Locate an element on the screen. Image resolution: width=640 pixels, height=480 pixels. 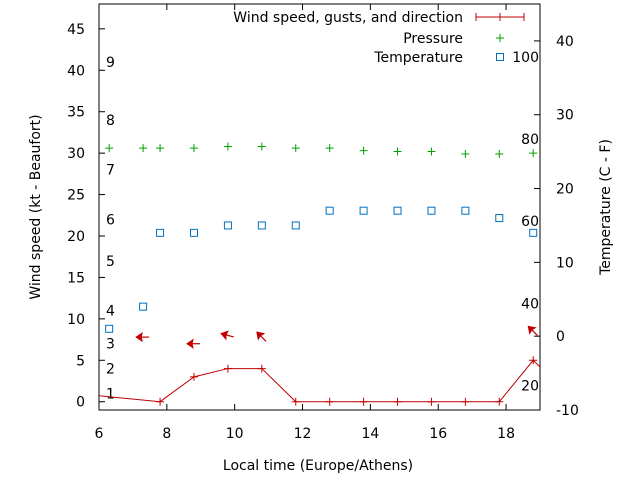
x-tick-label: 8 is located at coordinates (166, 434).